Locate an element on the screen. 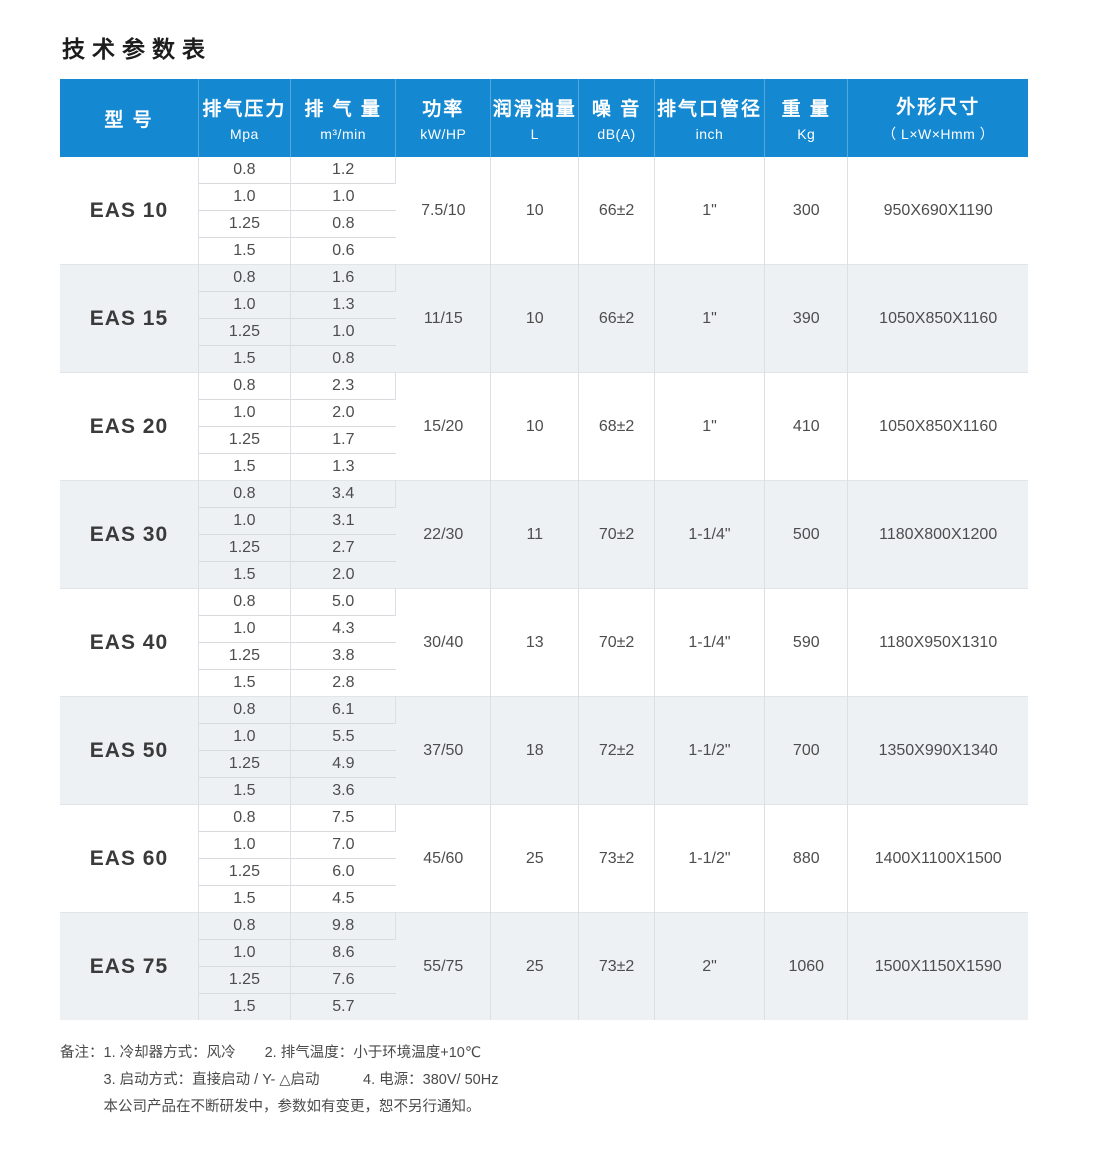 The width and height of the screenshot is (1100, 1152). table-row: 1.5 3.6 is located at coordinates (544, 791).